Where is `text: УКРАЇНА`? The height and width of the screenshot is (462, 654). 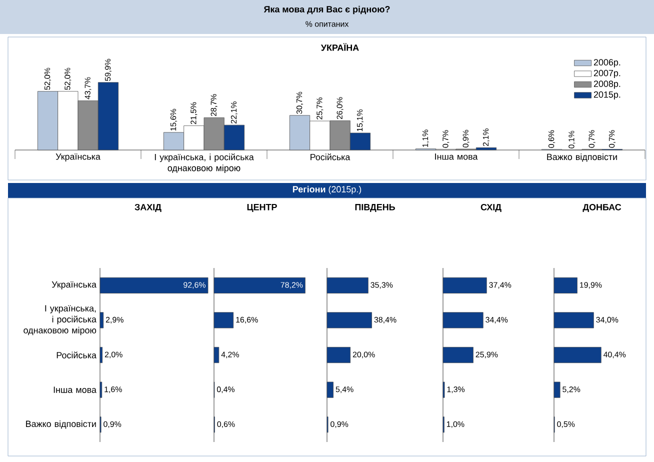 text: УКРАЇНА is located at coordinates (339, 47).